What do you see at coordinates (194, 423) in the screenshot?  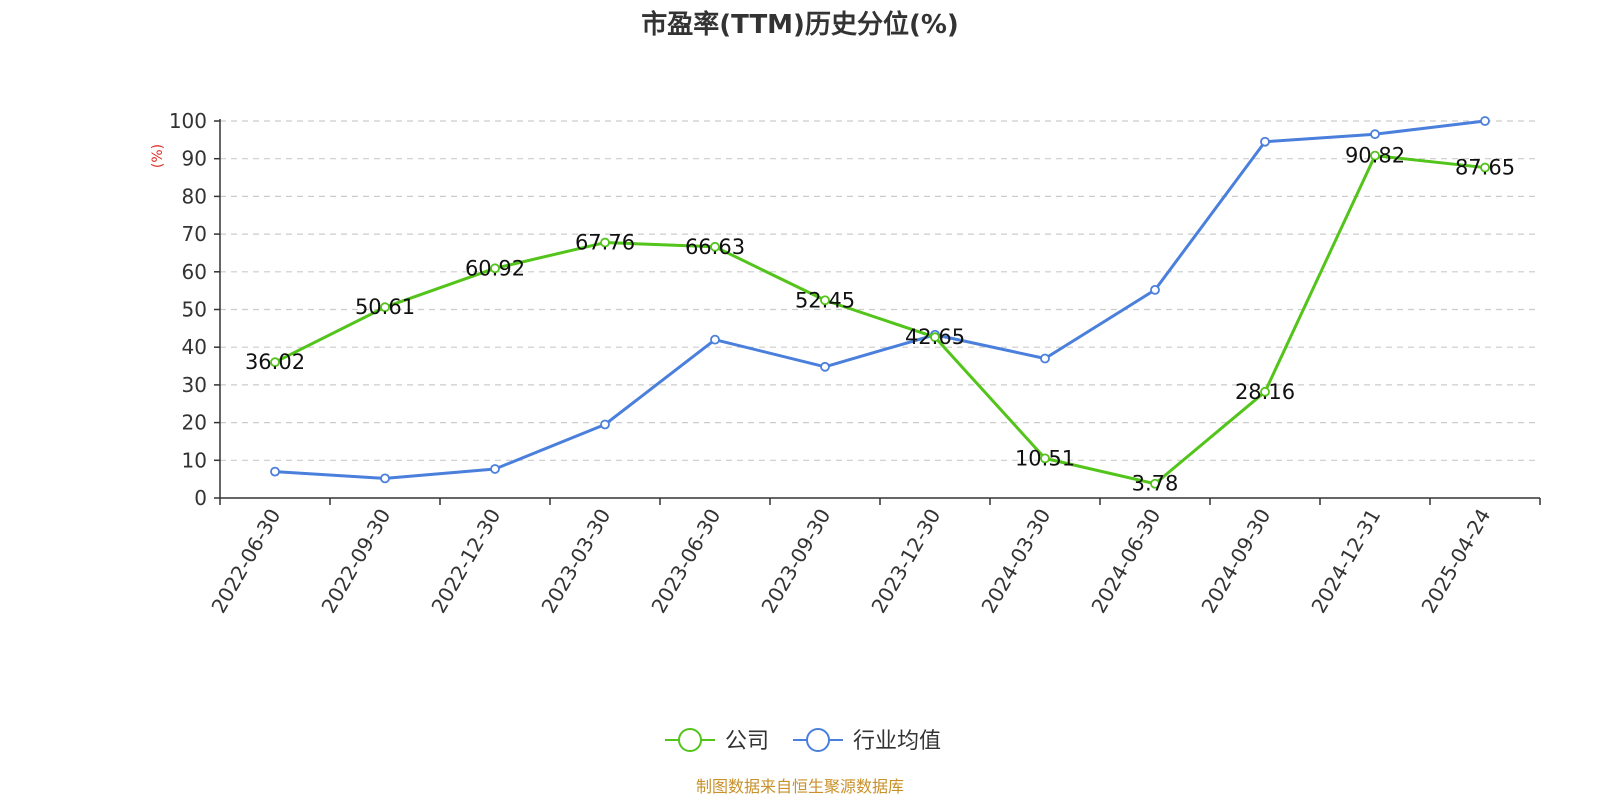 I see `y-tick-label: 20` at bounding box center [194, 423].